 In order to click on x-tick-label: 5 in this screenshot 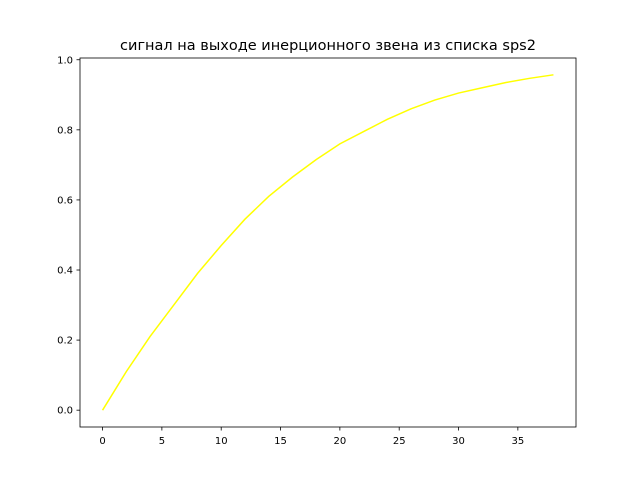, I will do `click(162, 441)`.